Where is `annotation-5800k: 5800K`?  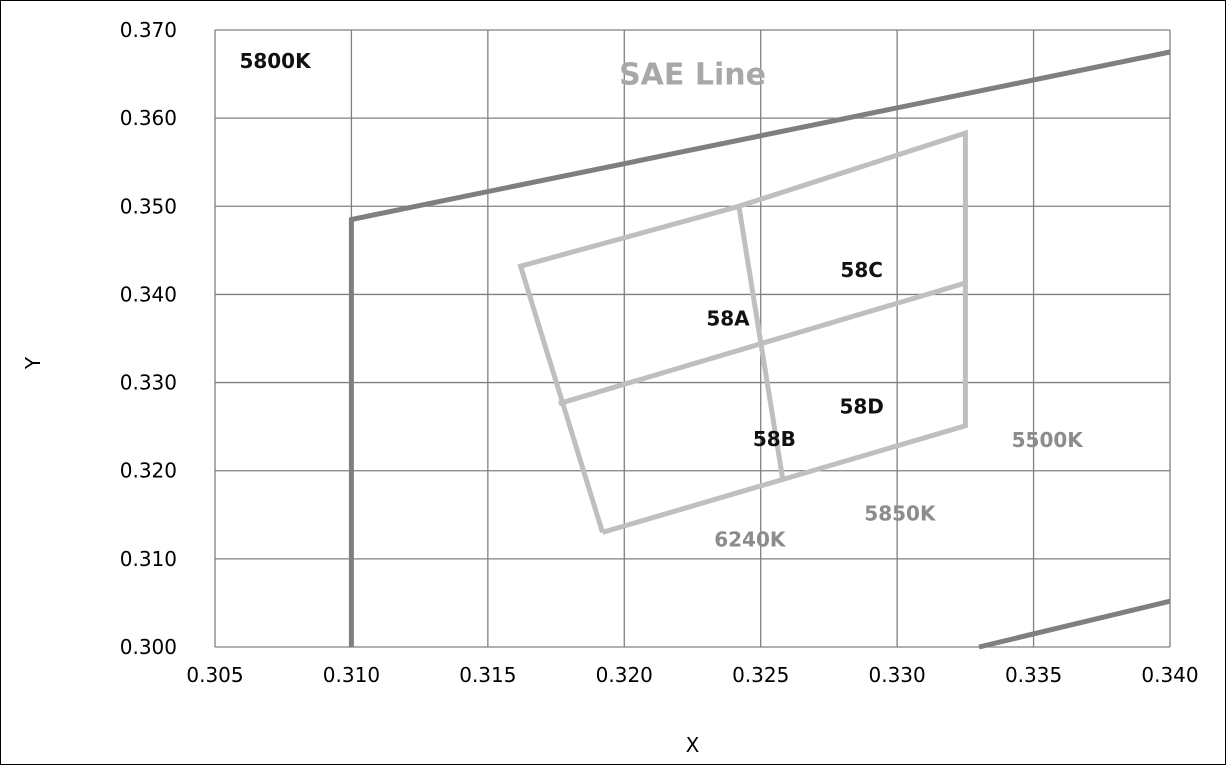
annotation-5800k: 5800K is located at coordinates (275, 61).